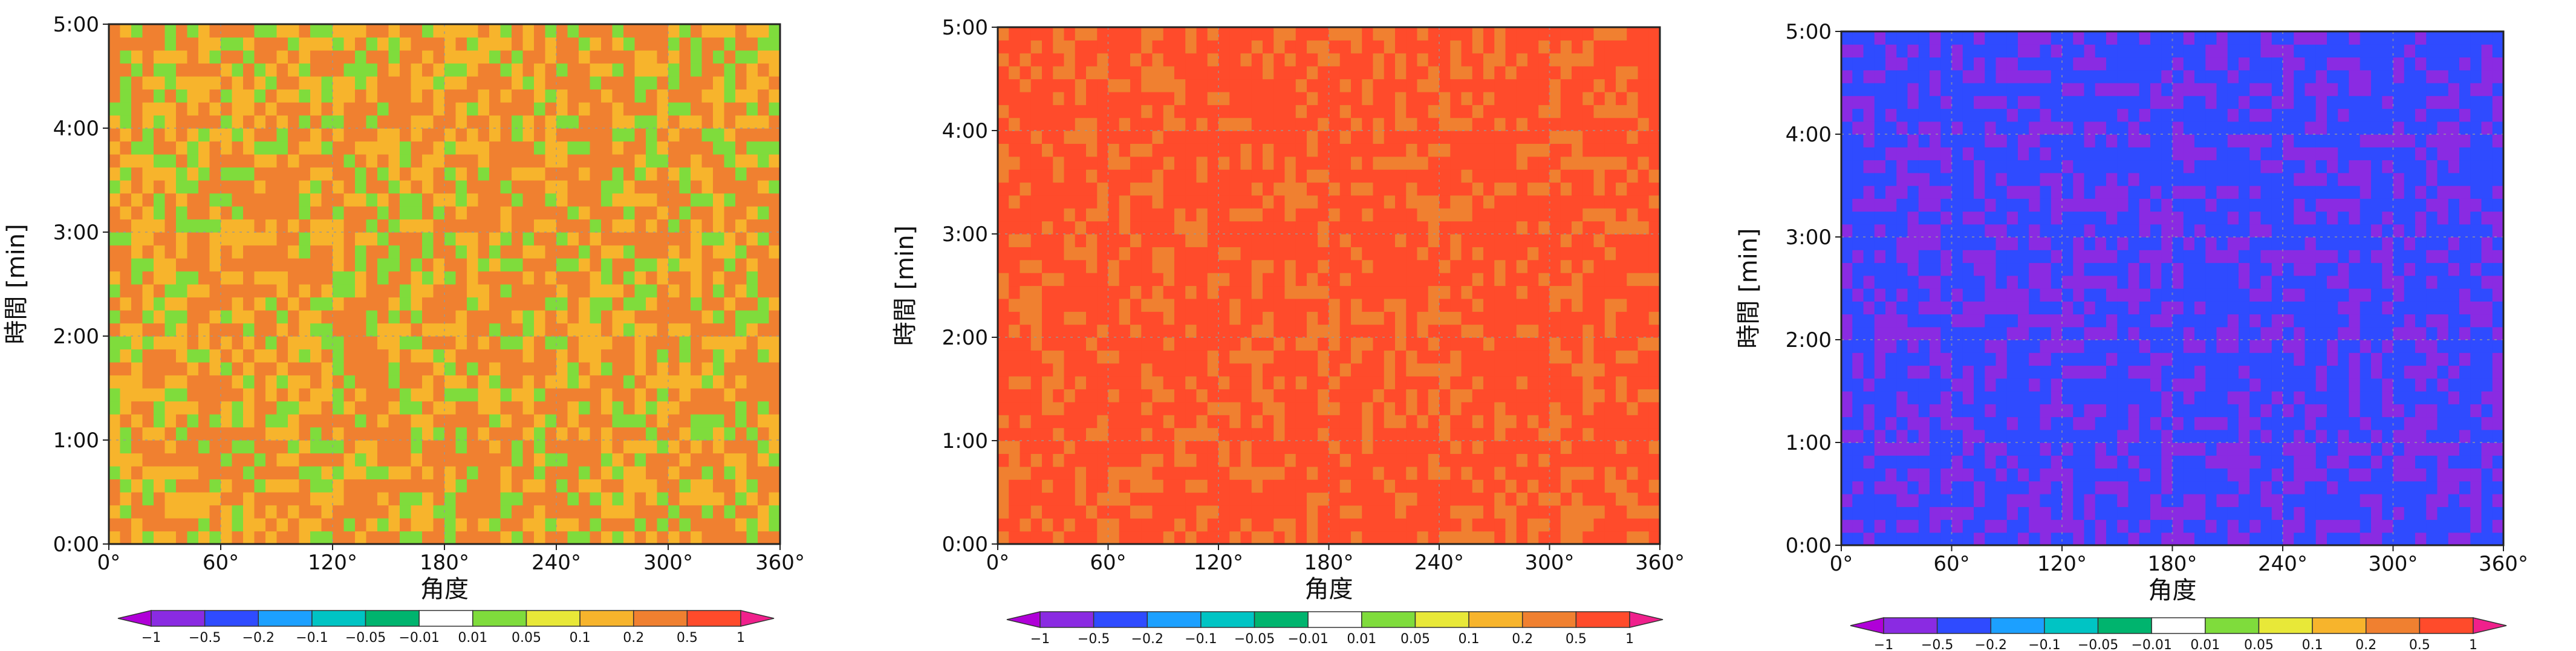 This screenshot has height=651, width=2576. Describe the element at coordinates (1522, 639) in the screenshot. I see `colorbar-tick-label: 0.2` at that location.